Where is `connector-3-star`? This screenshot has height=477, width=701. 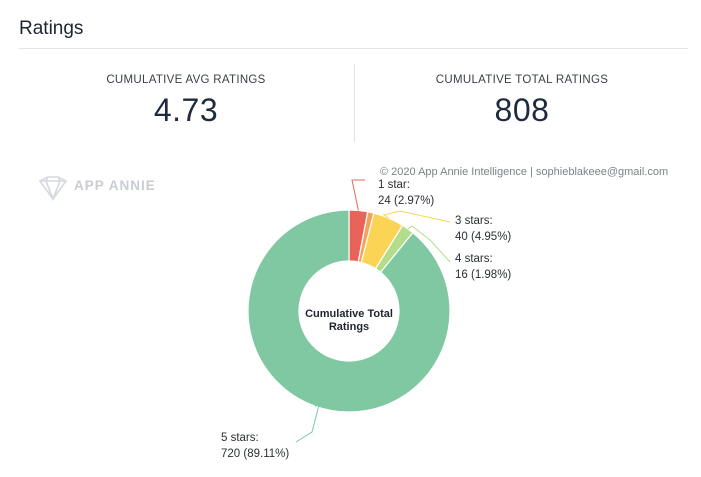
connector-3-star is located at coordinates (416, 216).